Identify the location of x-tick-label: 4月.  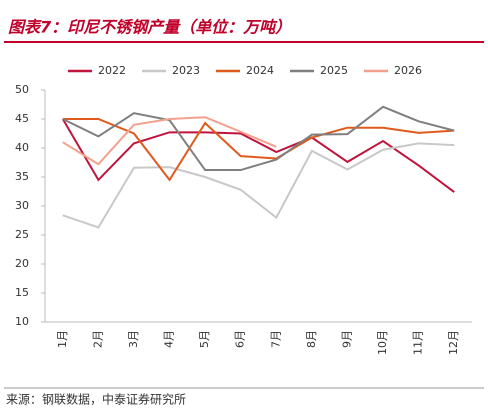
(169, 339).